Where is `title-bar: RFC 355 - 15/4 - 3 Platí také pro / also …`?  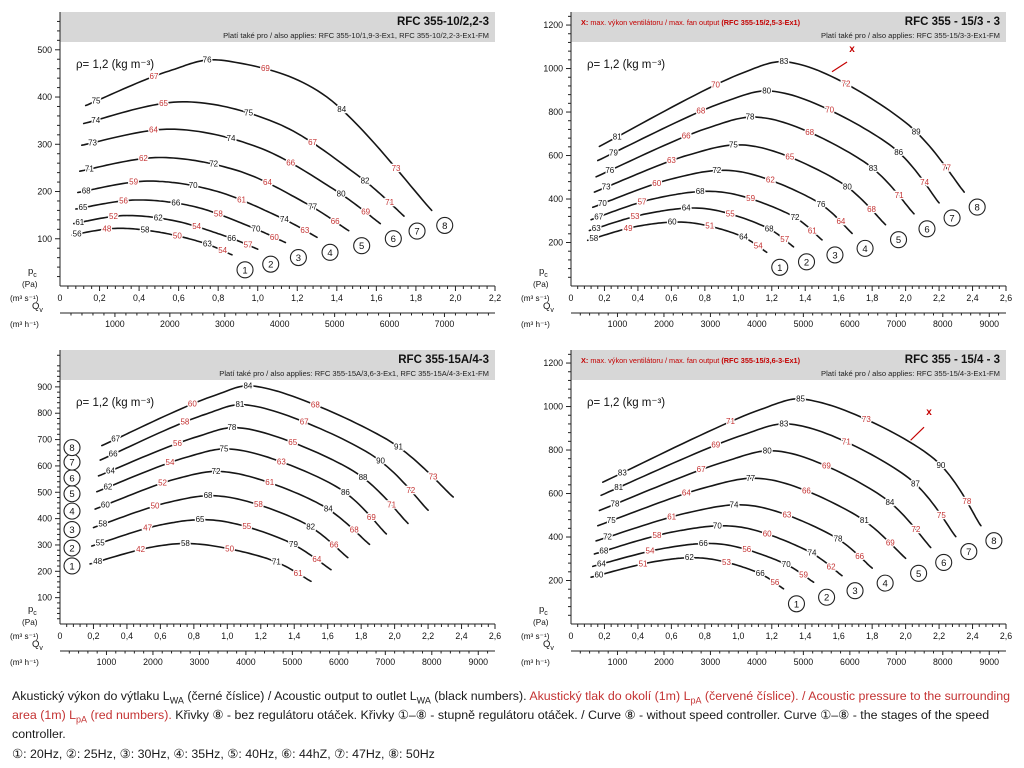 title-bar: RFC 355 - 15/4 - 3 Platí také pro / also … is located at coordinates (788, 365).